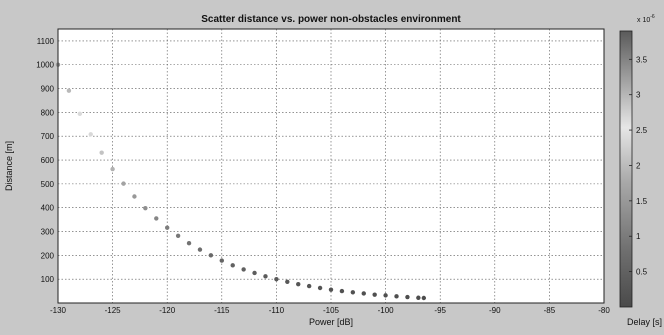  Describe the element at coordinates (386, 310) in the screenshot. I see `x-tick-label: -100` at that location.